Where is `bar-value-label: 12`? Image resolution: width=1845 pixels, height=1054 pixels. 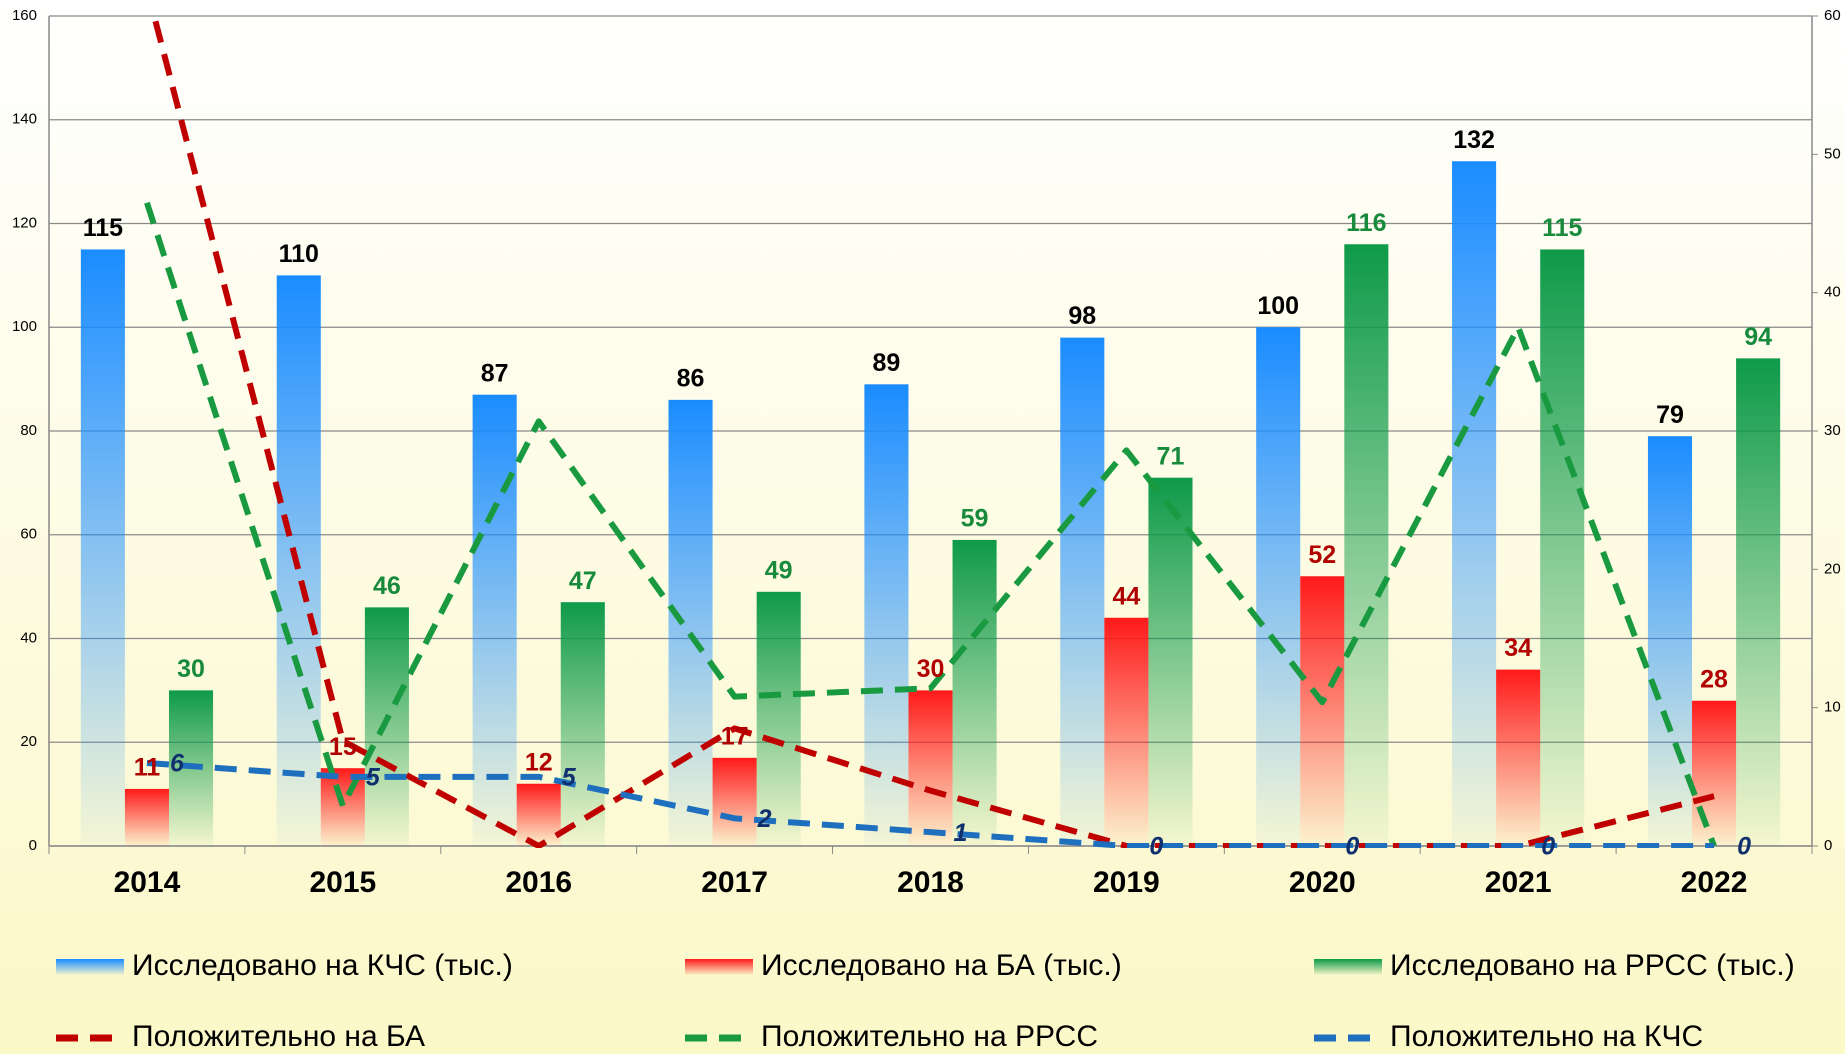 bar-value-label: 12 is located at coordinates (539, 762).